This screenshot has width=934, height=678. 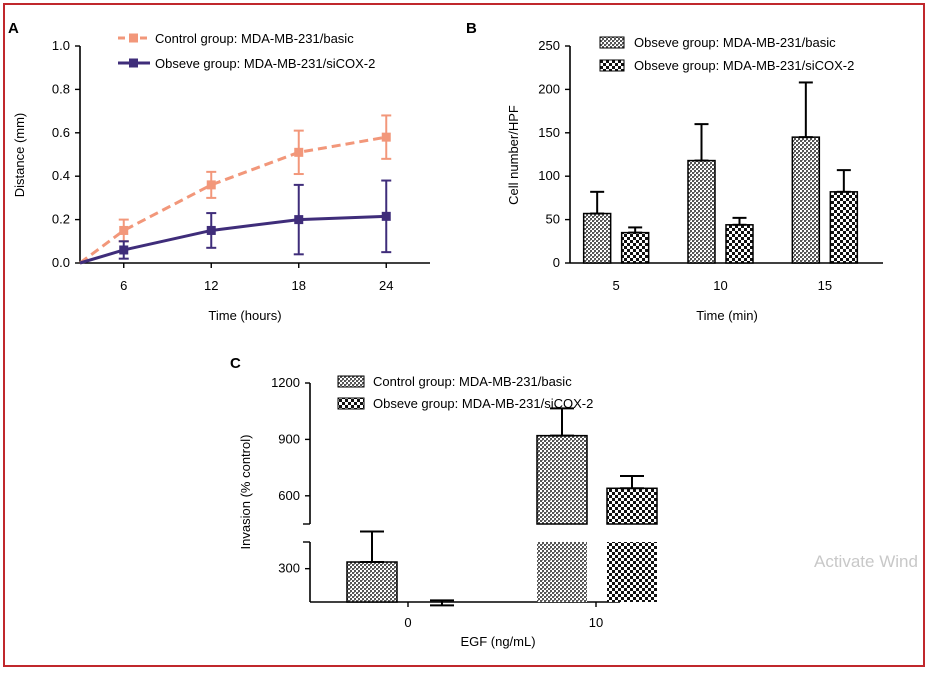 I want to click on panel-a-y-tick-label: 0.0, so click(x=61, y=262).